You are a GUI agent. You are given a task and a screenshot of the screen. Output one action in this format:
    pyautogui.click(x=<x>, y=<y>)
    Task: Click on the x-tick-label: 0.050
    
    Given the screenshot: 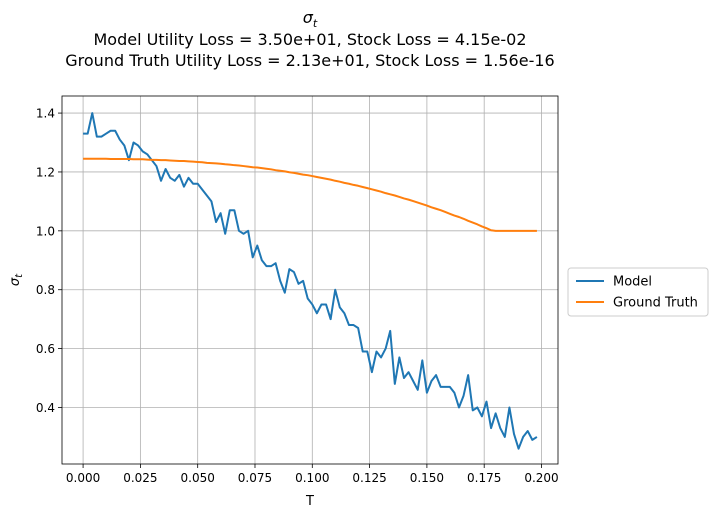 What is the action you would take?
    pyautogui.click(x=198, y=478)
    